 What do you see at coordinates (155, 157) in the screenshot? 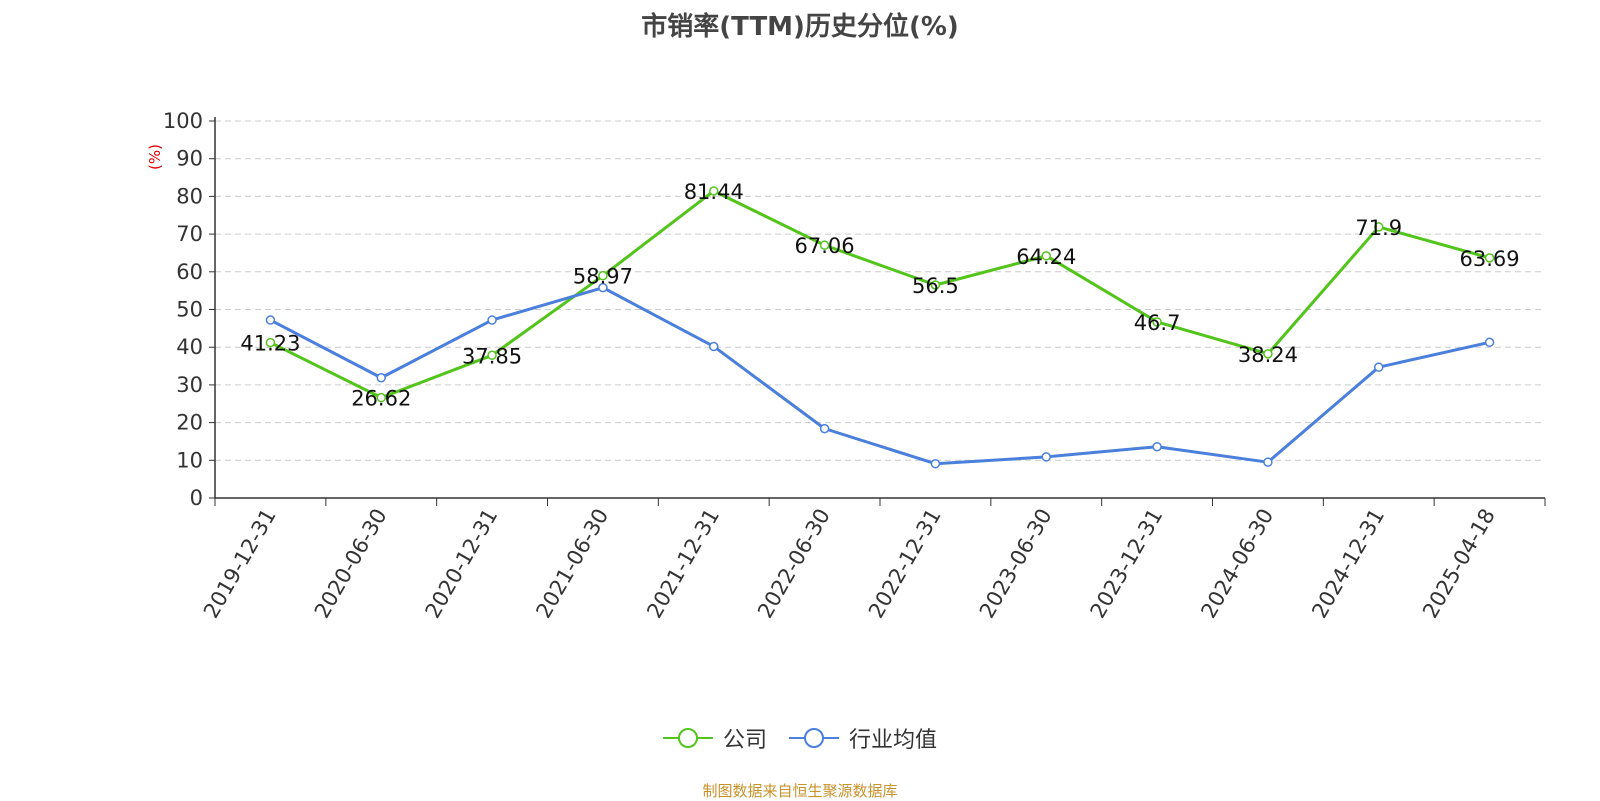
I see `y-axis-unit-label: (%)` at bounding box center [155, 157].